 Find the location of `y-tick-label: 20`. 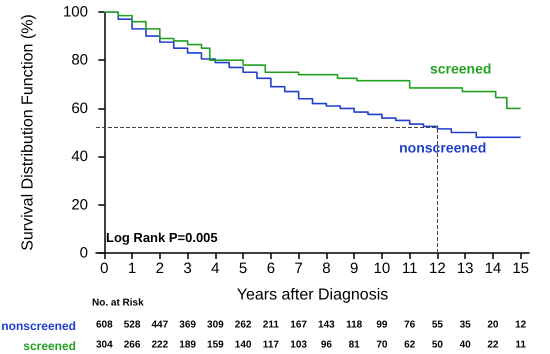

y-tick-label: 20 is located at coordinates (79, 205).